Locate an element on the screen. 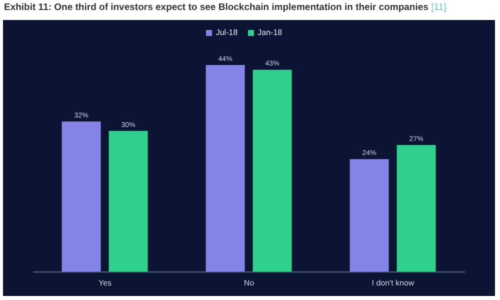  legend-label: Jan-18 is located at coordinates (270, 32).